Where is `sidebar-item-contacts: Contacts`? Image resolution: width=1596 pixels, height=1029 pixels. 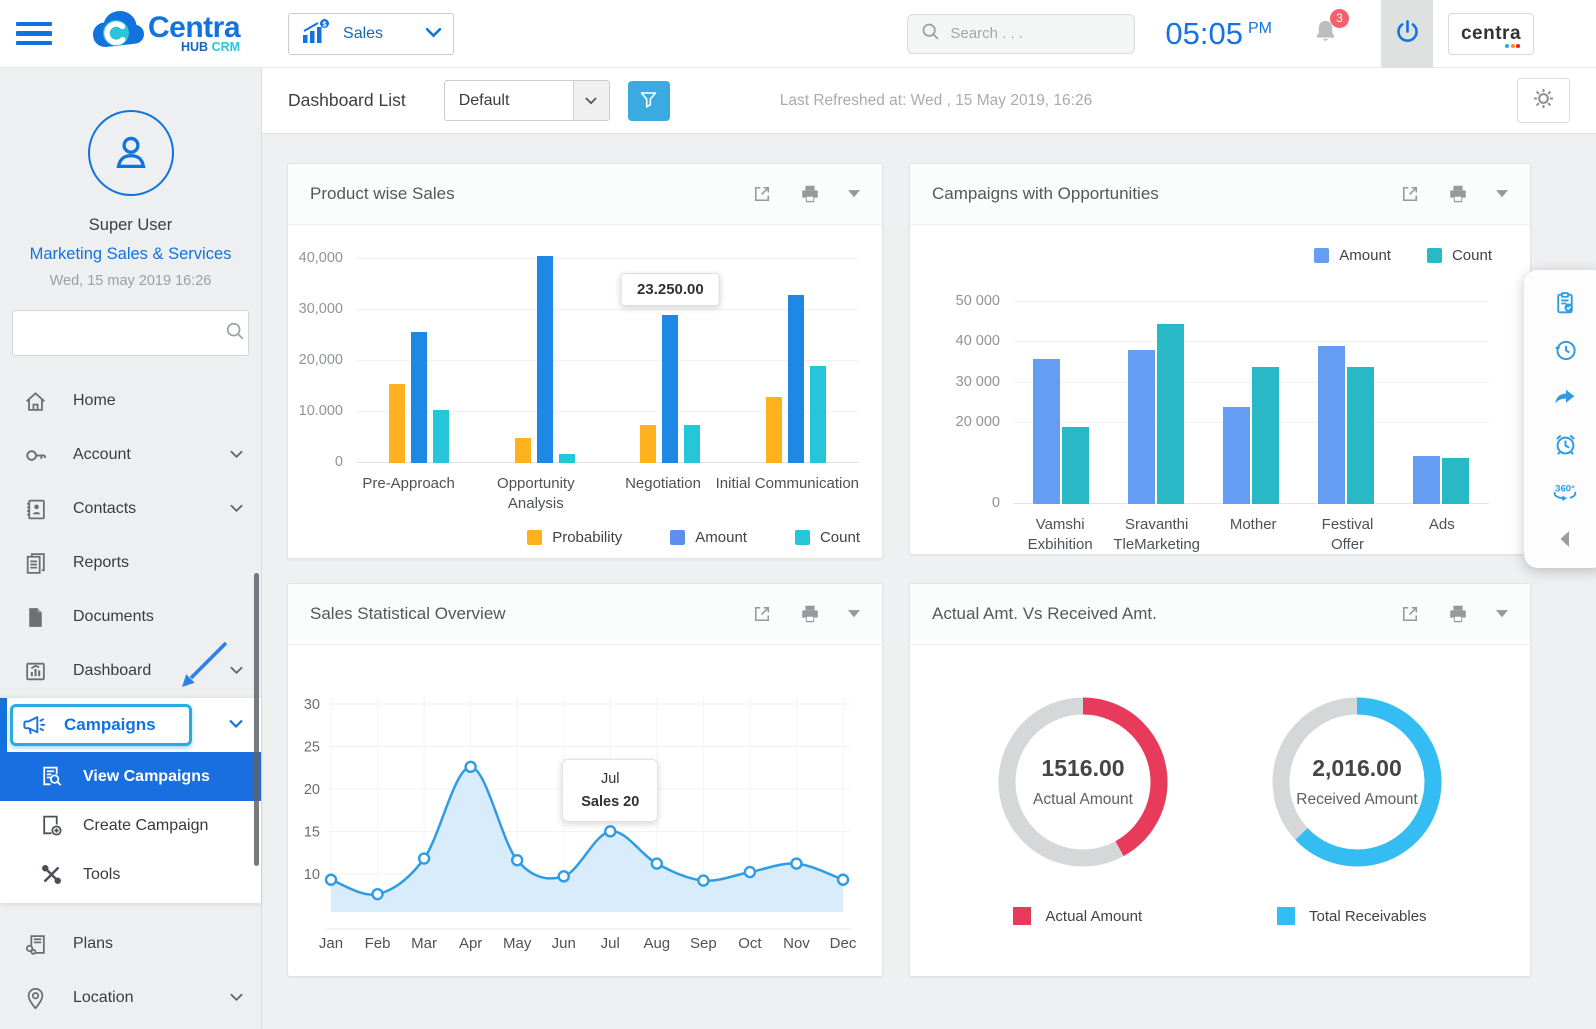 sidebar-item-contacts: Contacts is located at coordinates (130, 509).